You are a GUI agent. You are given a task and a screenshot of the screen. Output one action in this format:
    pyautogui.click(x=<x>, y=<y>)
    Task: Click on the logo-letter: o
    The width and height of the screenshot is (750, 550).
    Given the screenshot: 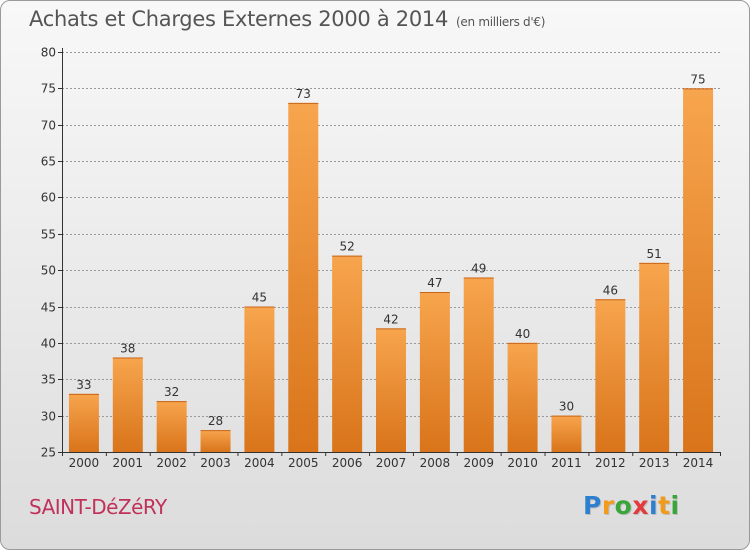 What is the action you would take?
    pyautogui.click(x=623, y=505)
    